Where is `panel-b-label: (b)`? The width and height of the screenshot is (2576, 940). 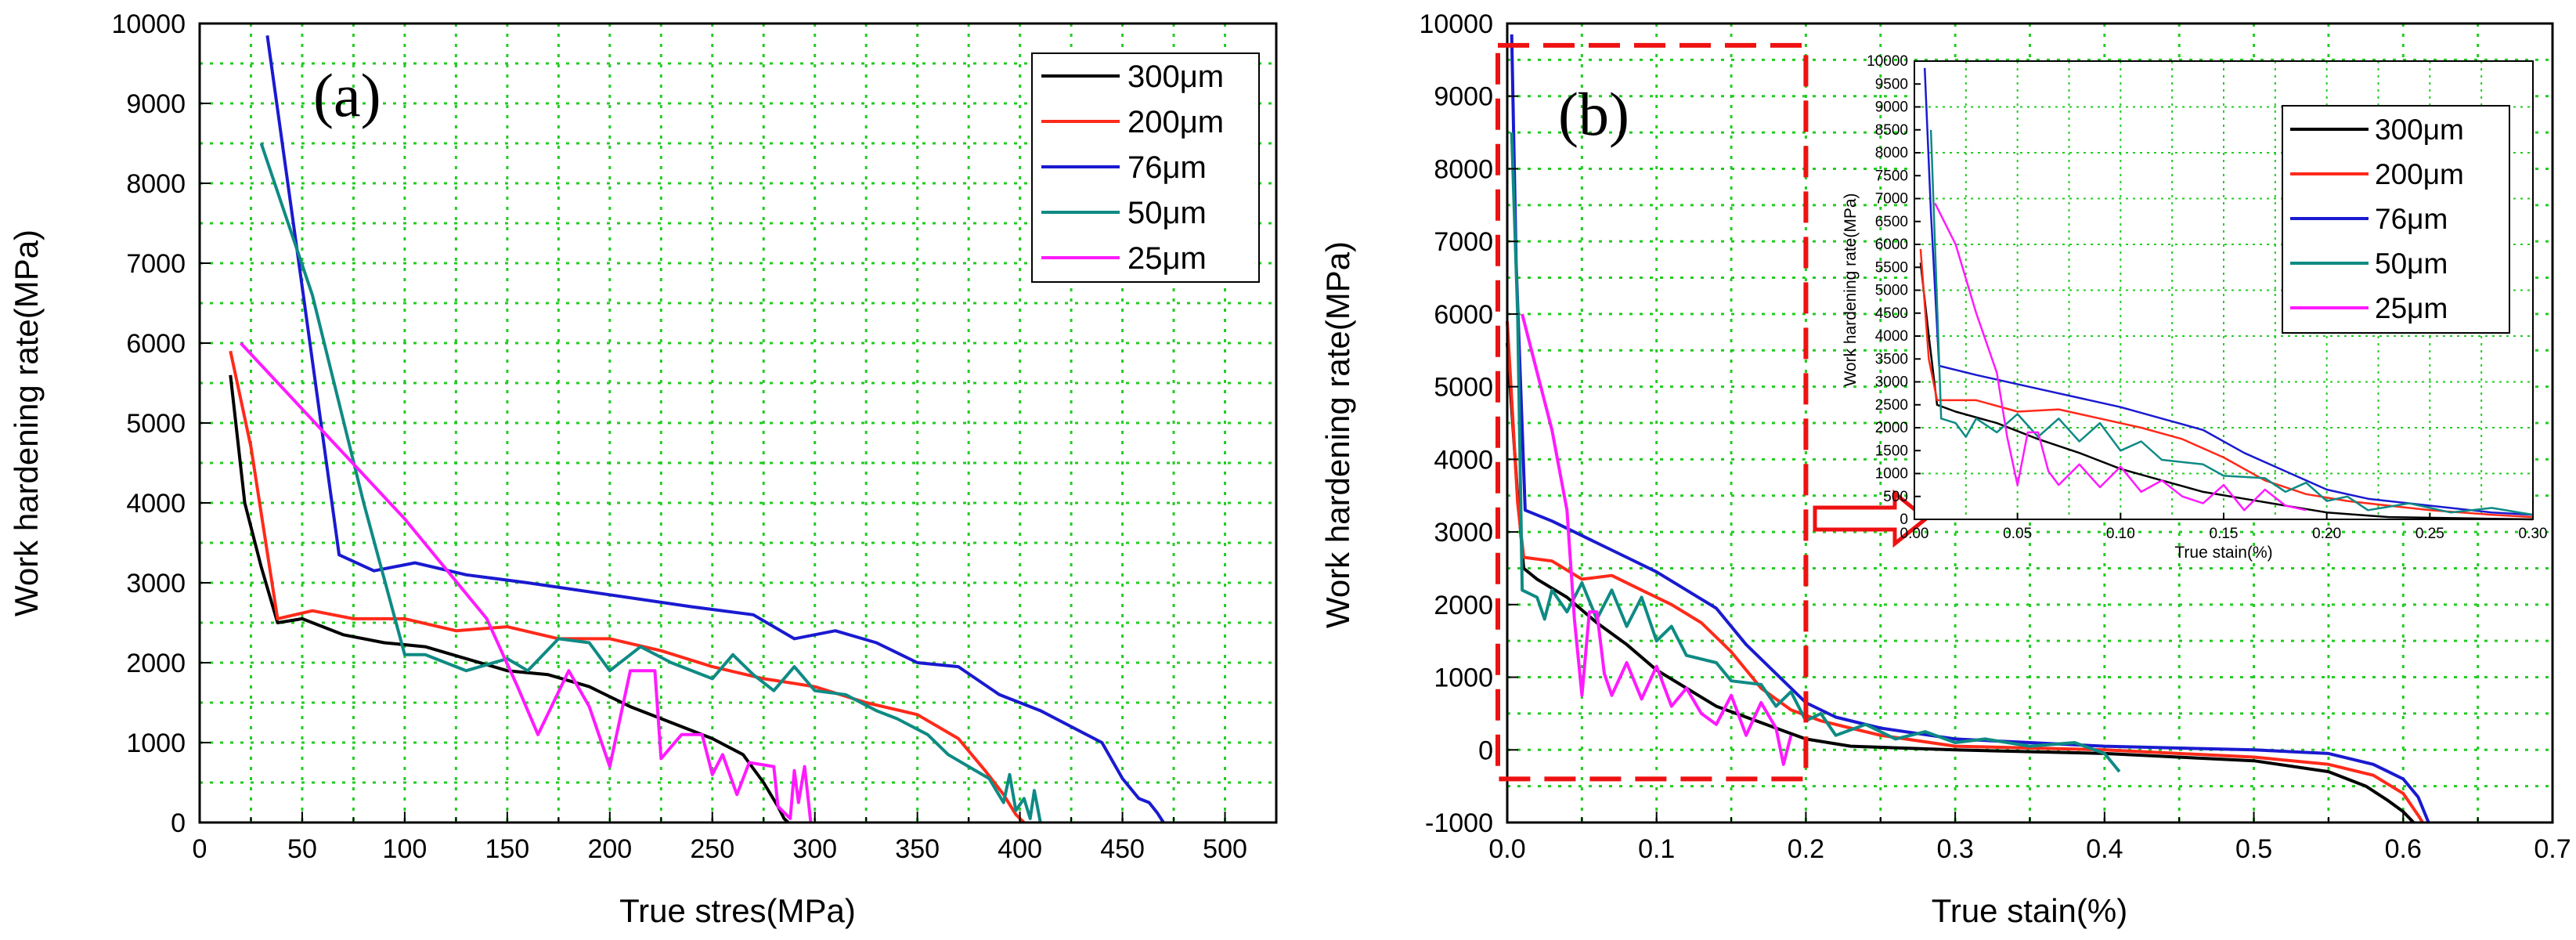 panel-b-label: (b) is located at coordinates (1594, 114).